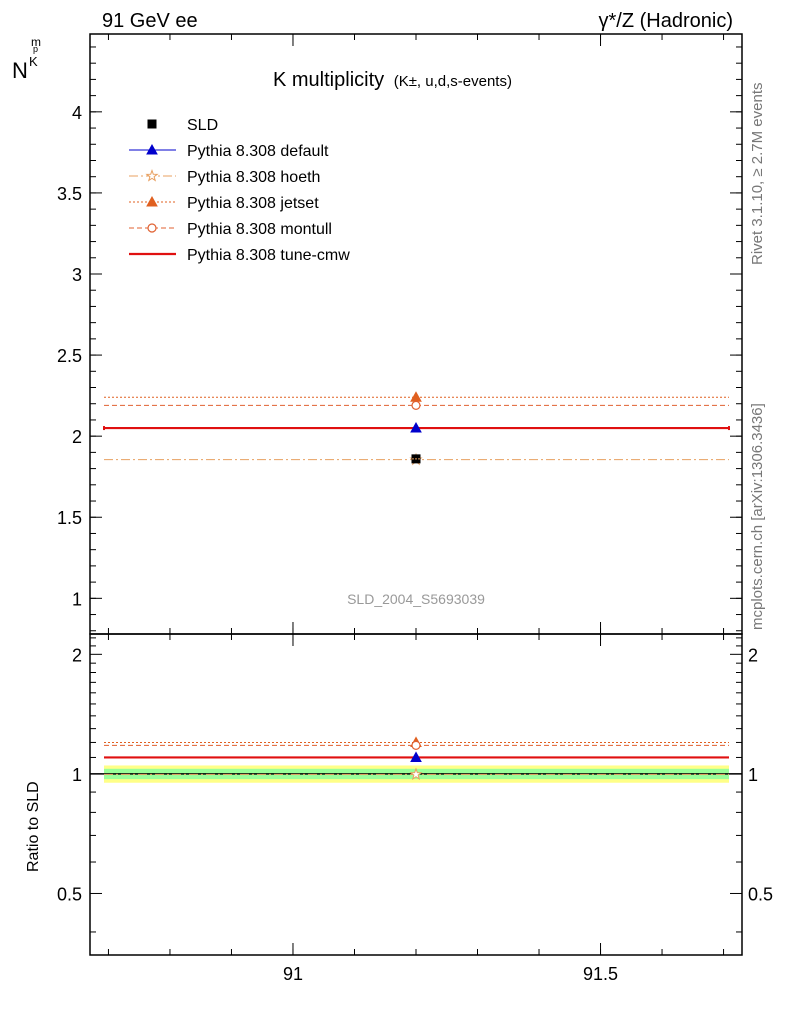 The height and width of the screenshot is (1024, 786). I want to click on x-tick-label: 91.5, so click(600, 974).